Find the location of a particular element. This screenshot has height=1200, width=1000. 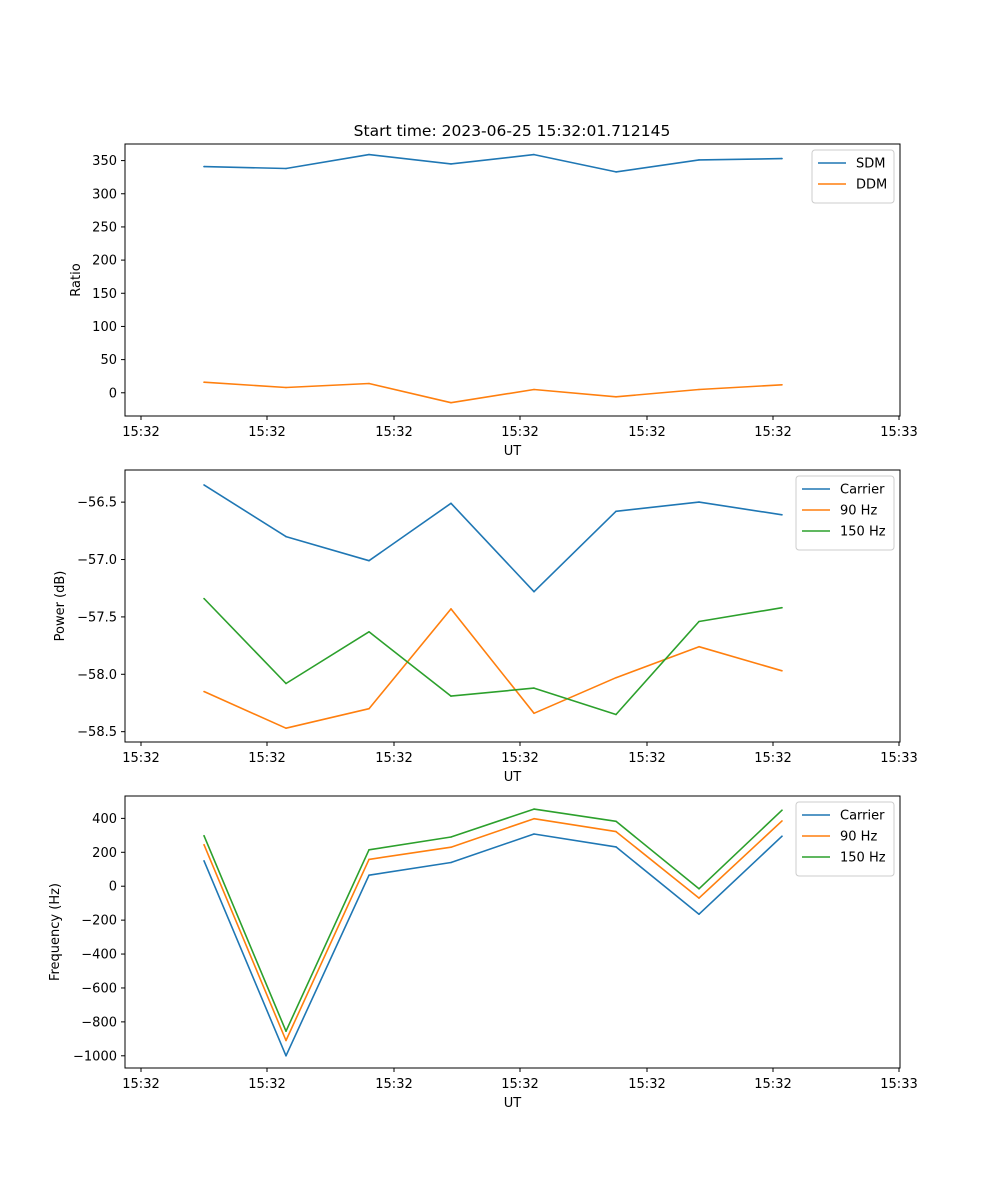

y-axis-label: Frequency (Hz) is located at coordinates (55, 932).